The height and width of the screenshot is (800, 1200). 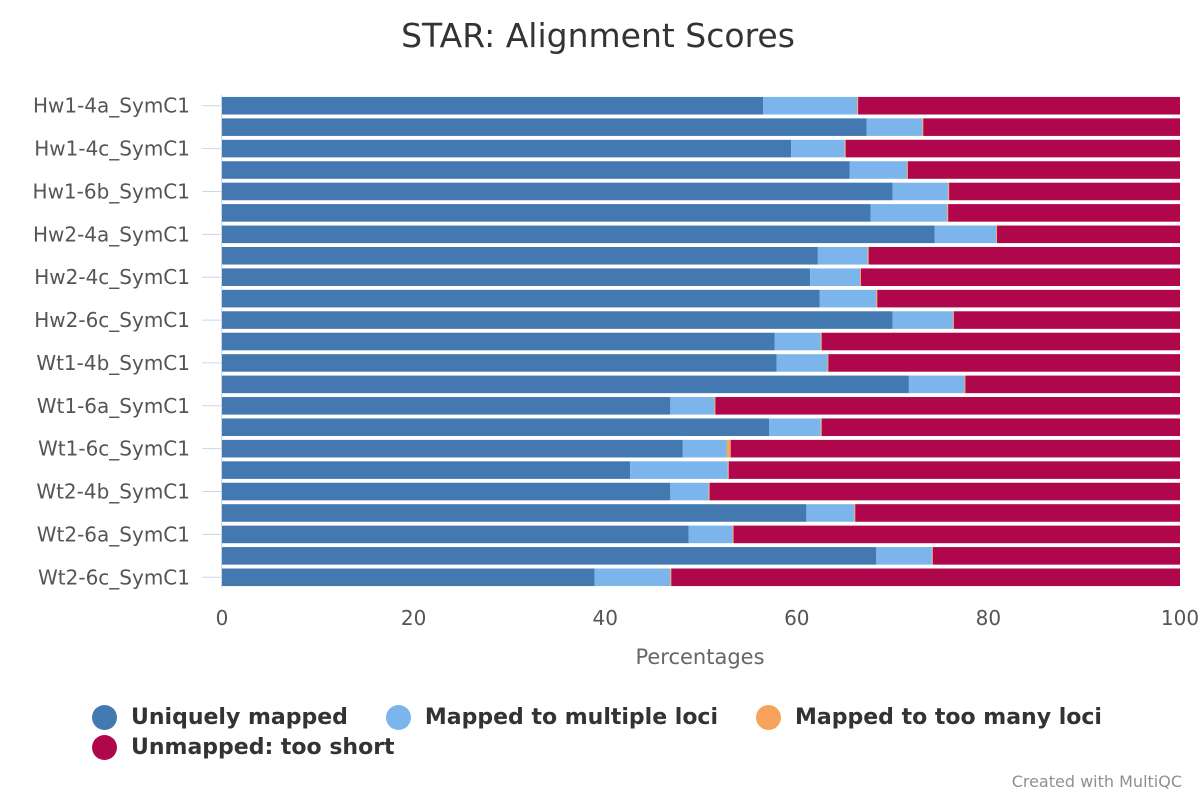 What do you see at coordinates (551, 717) in the screenshot?
I see `legend-item-2: Mapped to multiple loci` at bounding box center [551, 717].